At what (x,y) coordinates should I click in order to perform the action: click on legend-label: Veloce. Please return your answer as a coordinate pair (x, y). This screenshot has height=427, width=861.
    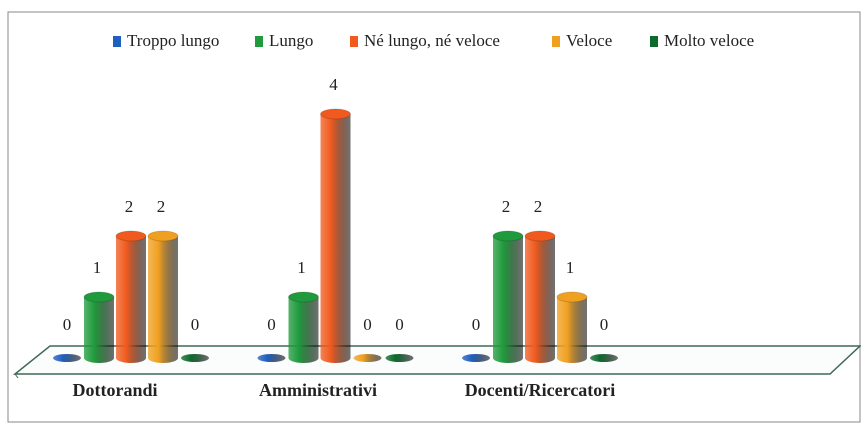
    Looking at the image, I should click on (589, 40).